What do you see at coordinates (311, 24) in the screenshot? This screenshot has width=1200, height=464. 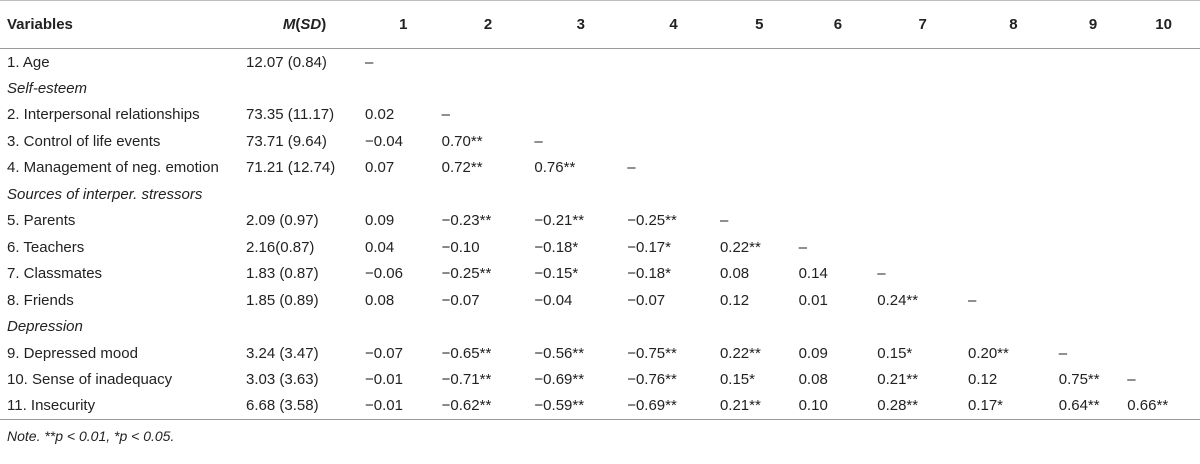 I see `header-msd-sd: SD` at bounding box center [311, 24].